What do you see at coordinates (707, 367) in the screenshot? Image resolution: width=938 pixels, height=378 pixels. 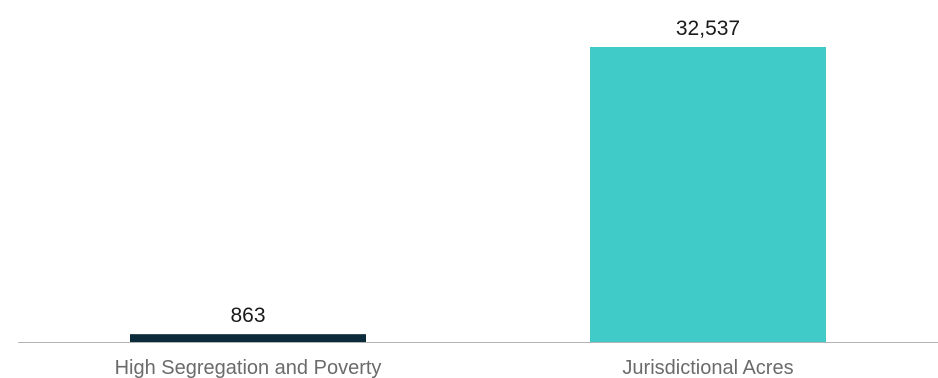 I see `category-label-1: Jurisdictional Acres` at bounding box center [707, 367].